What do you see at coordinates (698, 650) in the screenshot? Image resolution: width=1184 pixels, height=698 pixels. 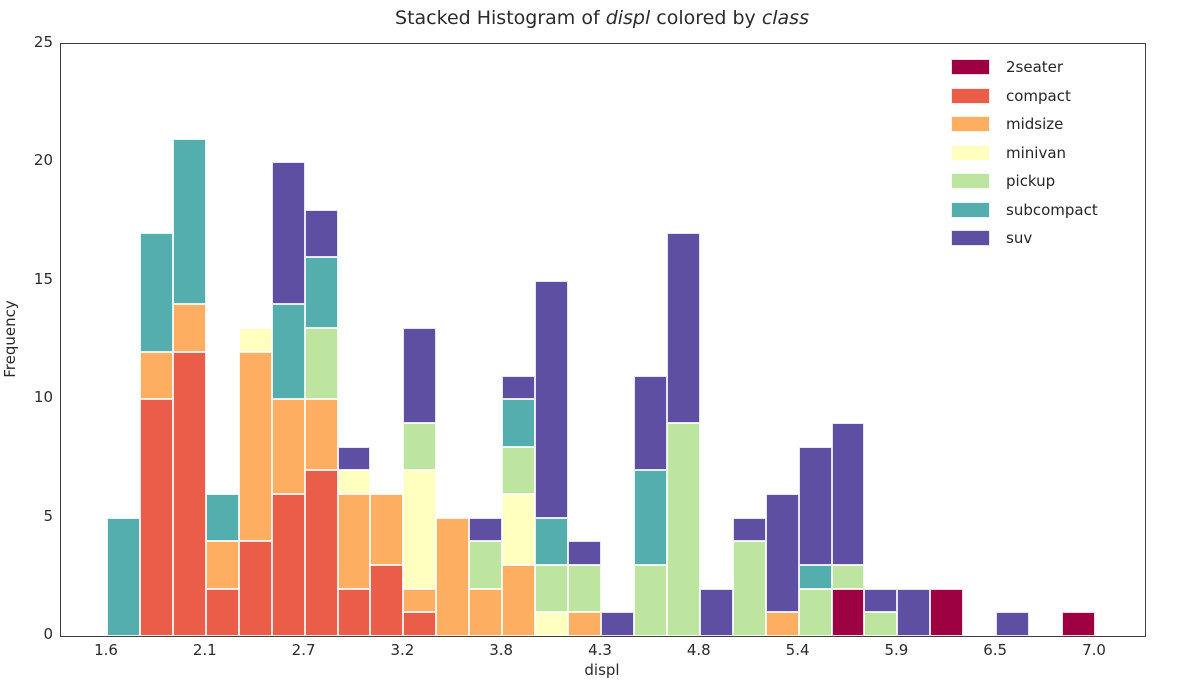 I see `x-tick-label: 4.8` at bounding box center [698, 650].